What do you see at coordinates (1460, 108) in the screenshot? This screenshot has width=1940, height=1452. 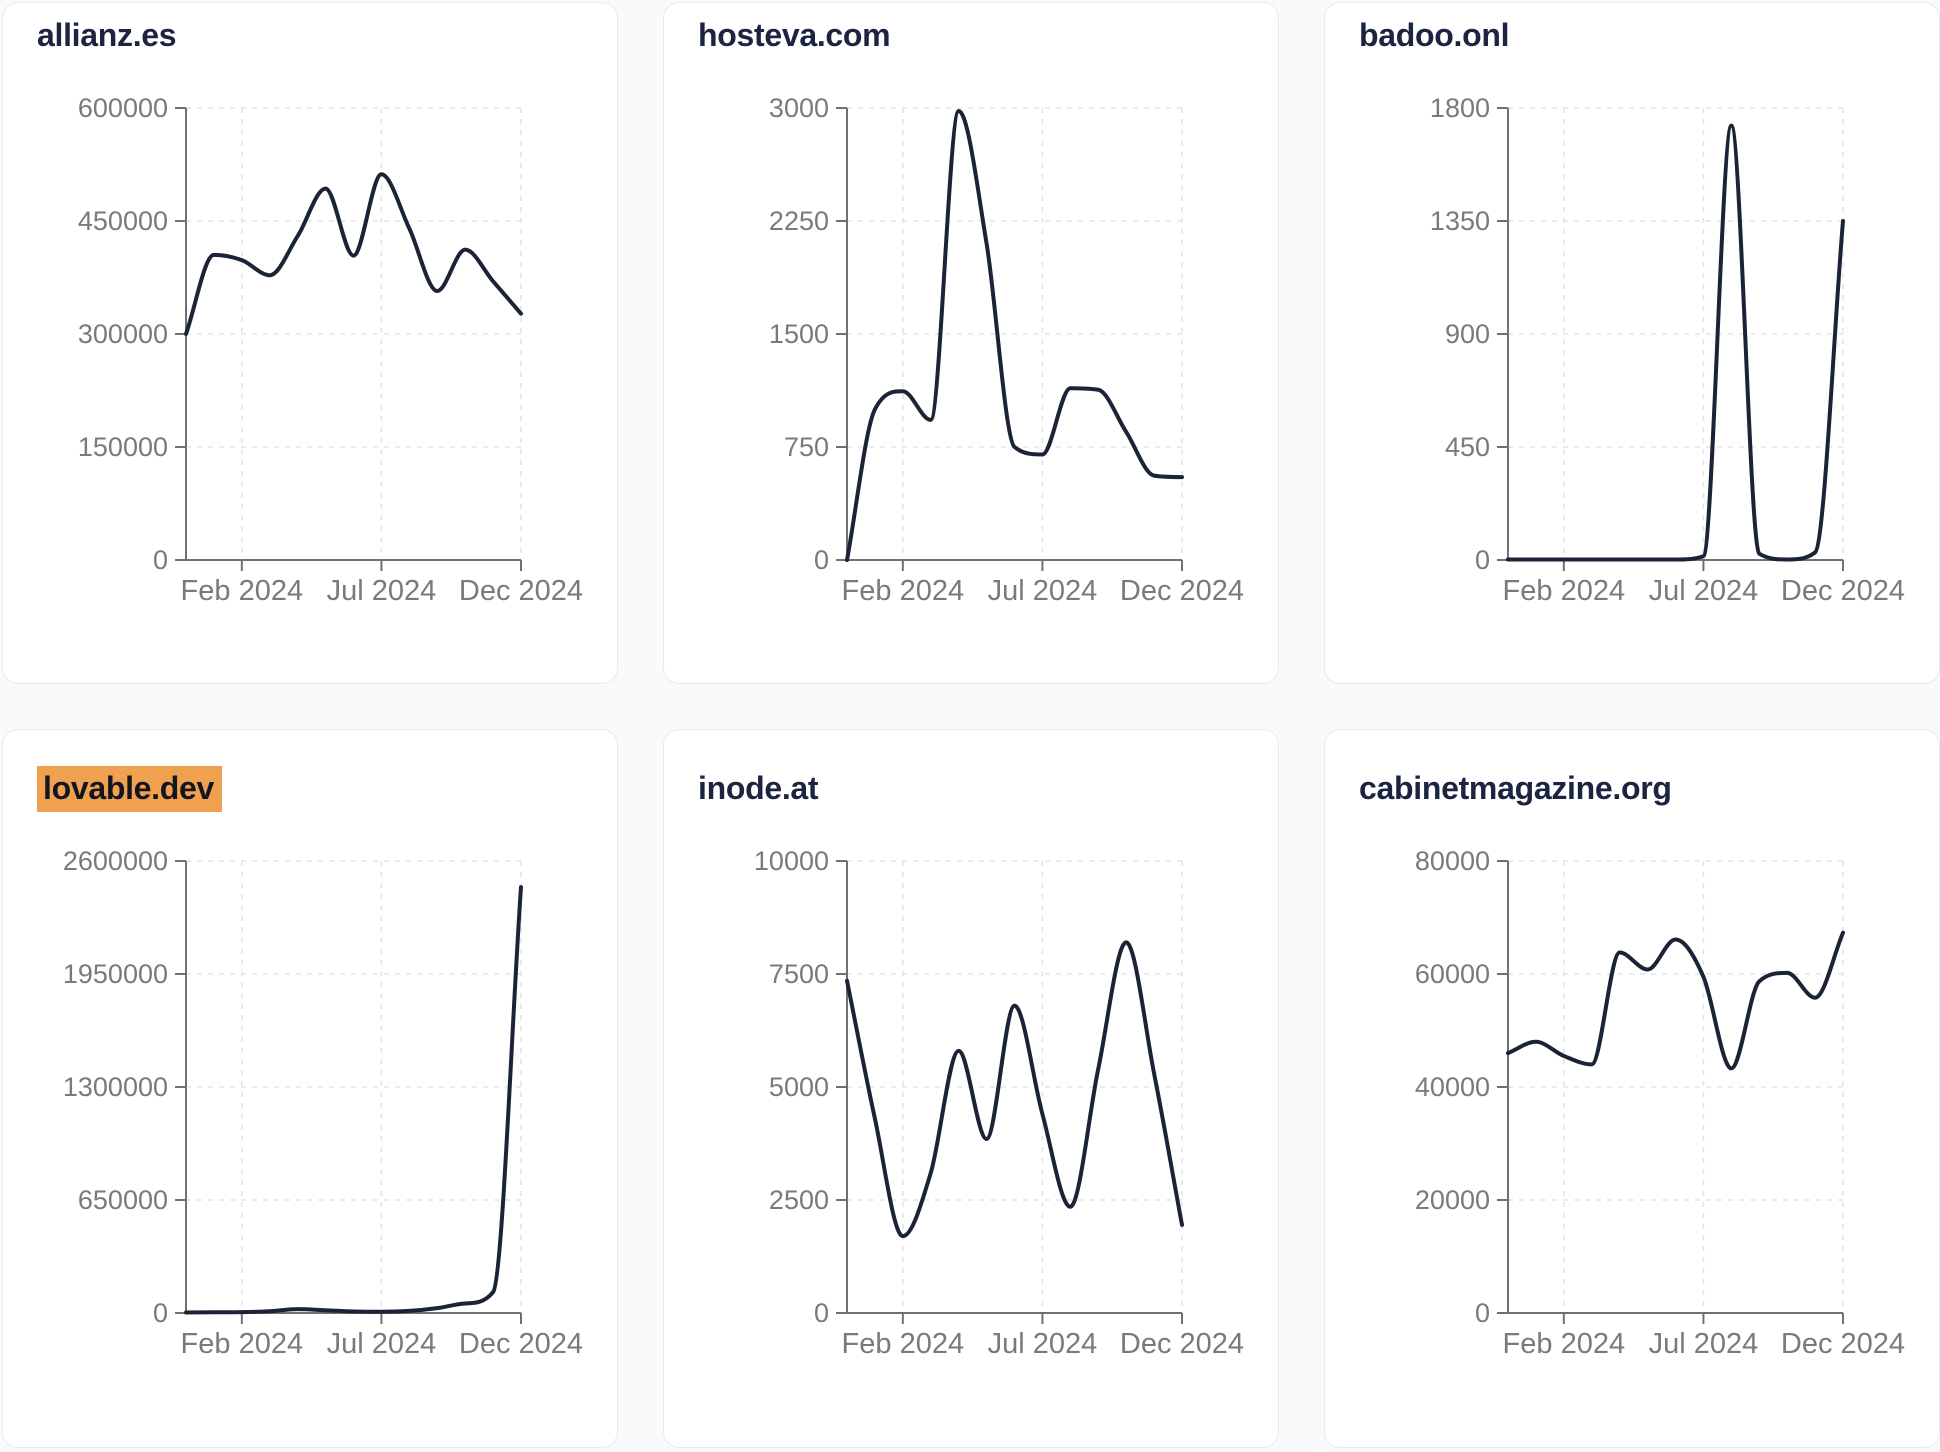 I see `y-tick-label: 1800` at bounding box center [1460, 108].